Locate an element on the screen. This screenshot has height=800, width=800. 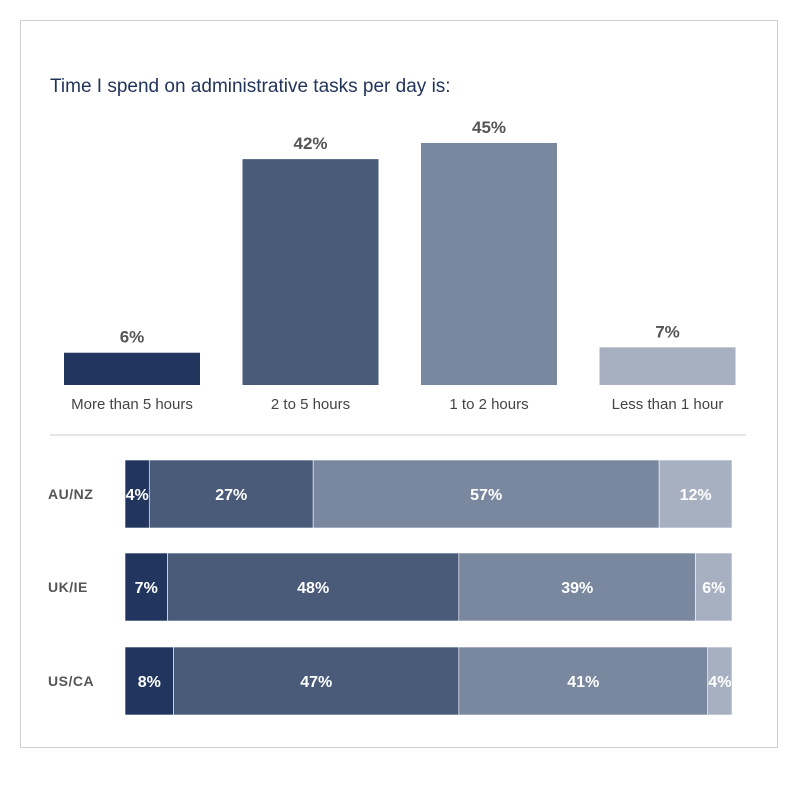
category-label: 1 to 2 hours is located at coordinates (488, 404).